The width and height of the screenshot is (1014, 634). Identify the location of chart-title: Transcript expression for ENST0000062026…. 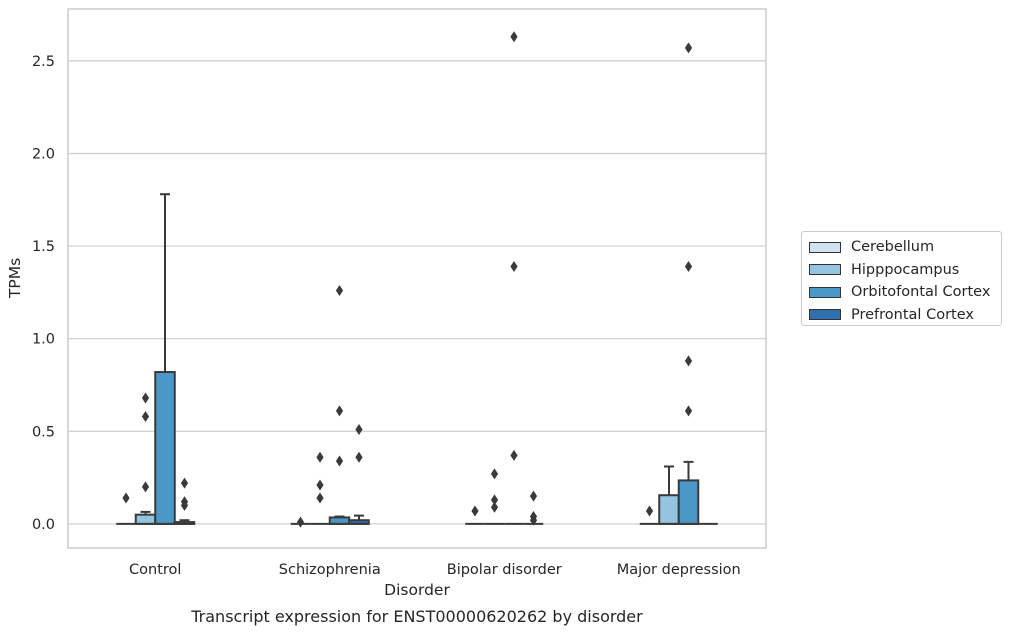
(416, 616).